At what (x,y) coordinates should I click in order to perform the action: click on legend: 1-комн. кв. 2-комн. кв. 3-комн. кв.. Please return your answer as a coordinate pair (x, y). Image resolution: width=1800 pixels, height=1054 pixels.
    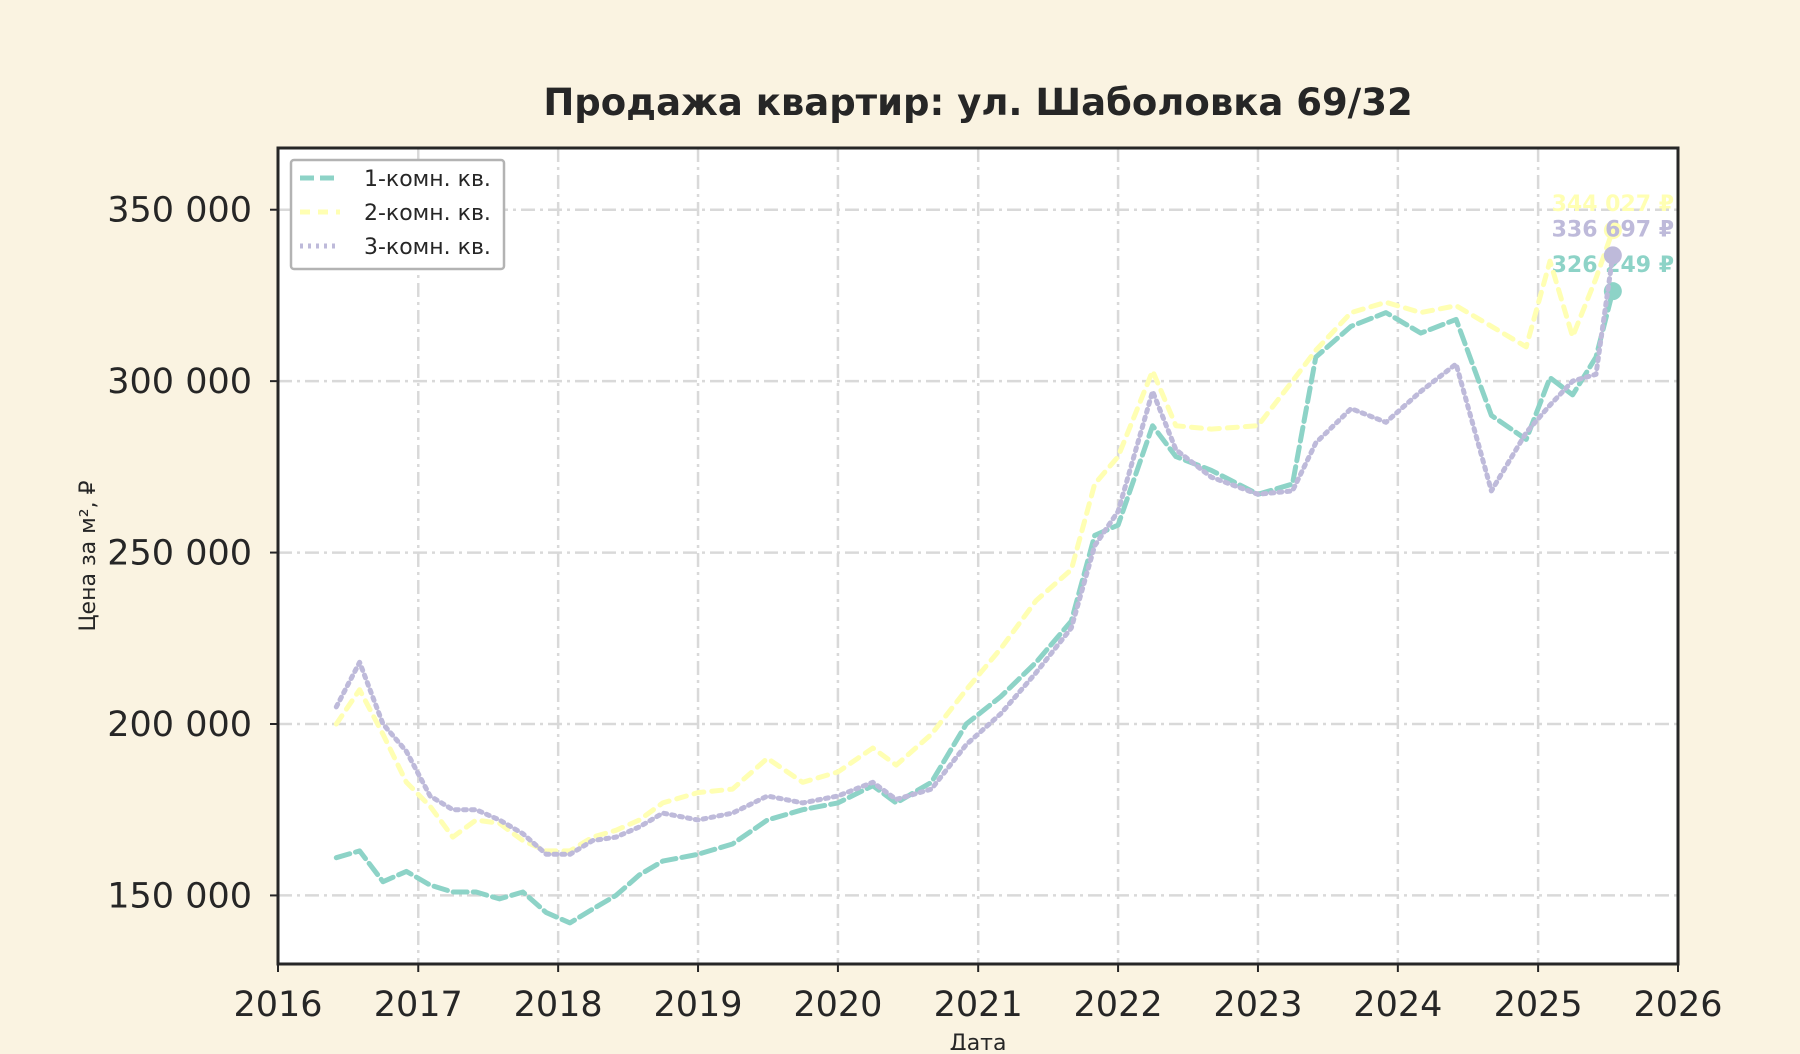
    Looking at the image, I should click on (397, 214).